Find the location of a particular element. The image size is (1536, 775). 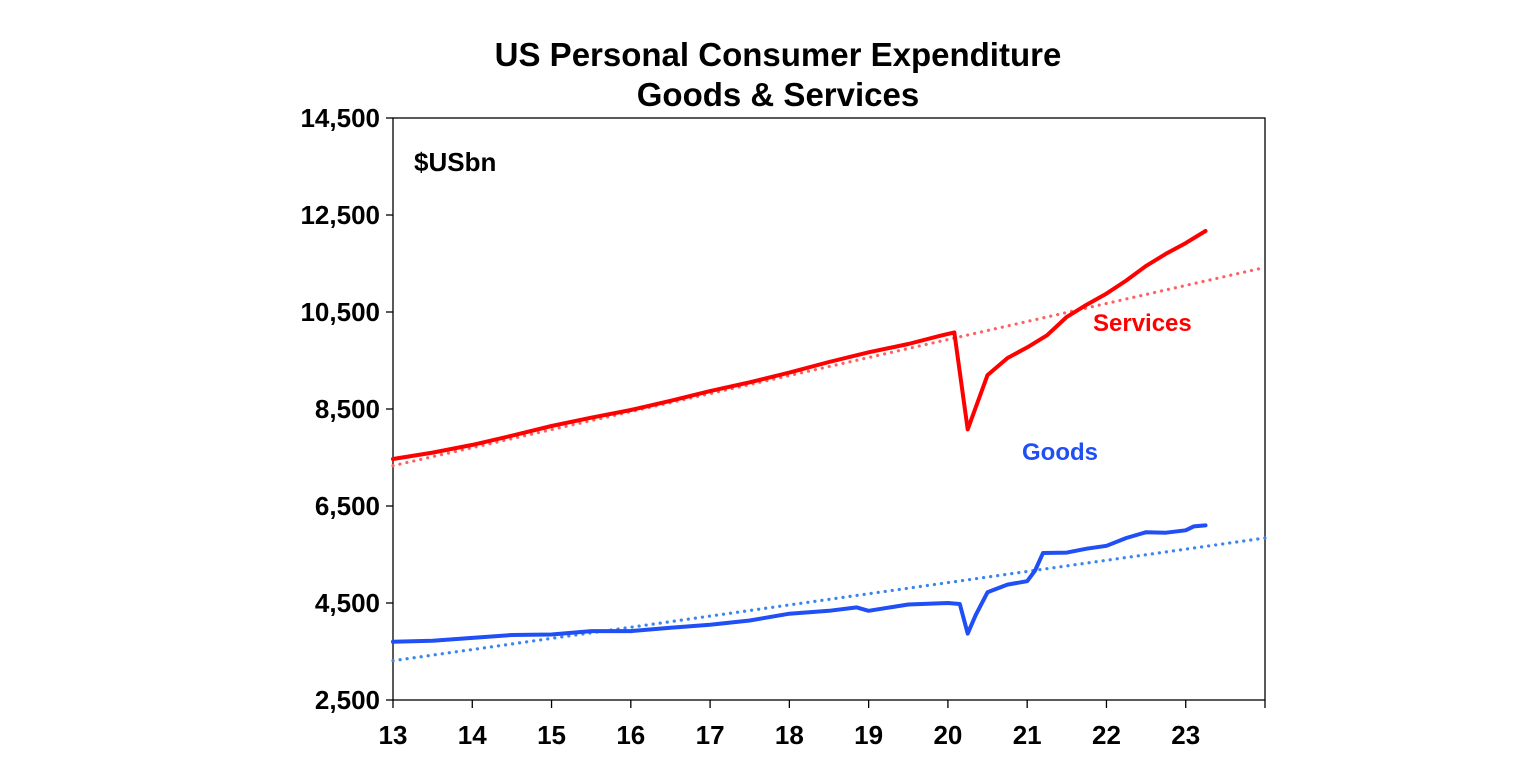

x-tick-label: 16 is located at coordinates (630, 735).